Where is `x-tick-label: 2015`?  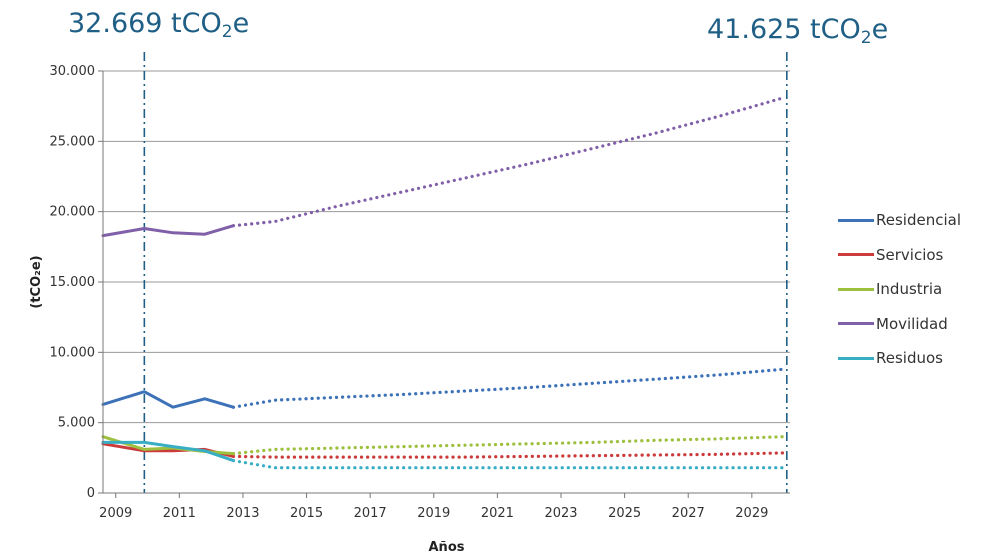 x-tick-label: 2015 is located at coordinates (306, 513).